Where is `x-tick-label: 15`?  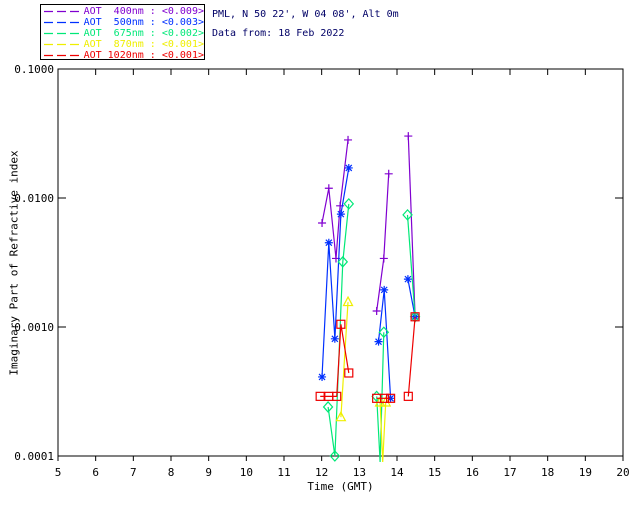
x-tick-label: 15 is located at coordinates (434, 472).